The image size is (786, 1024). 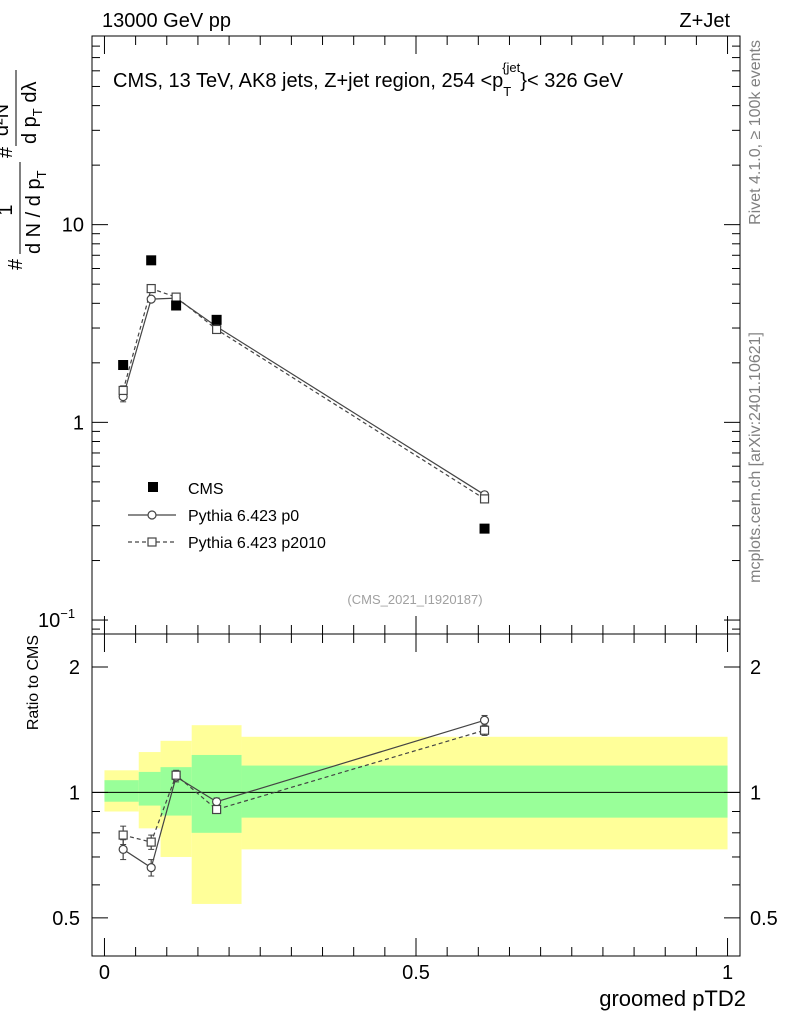 What do you see at coordinates (206, 489) in the screenshot?
I see `legend-label: CMS` at bounding box center [206, 489].